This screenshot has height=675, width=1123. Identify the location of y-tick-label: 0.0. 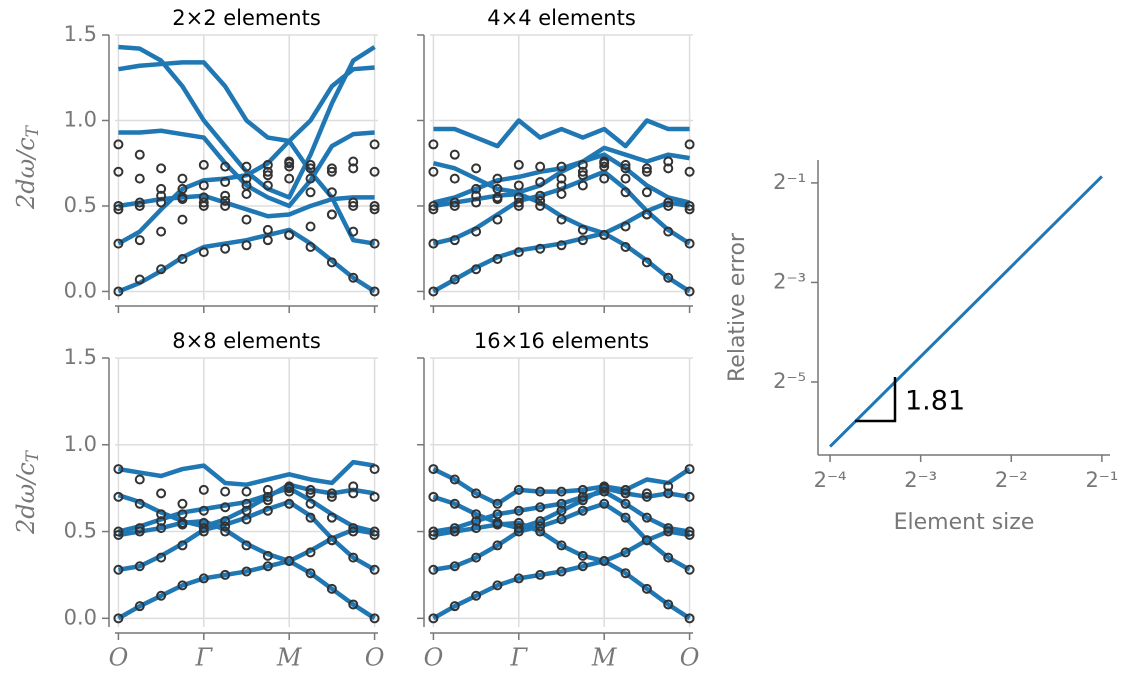
(80, 617).